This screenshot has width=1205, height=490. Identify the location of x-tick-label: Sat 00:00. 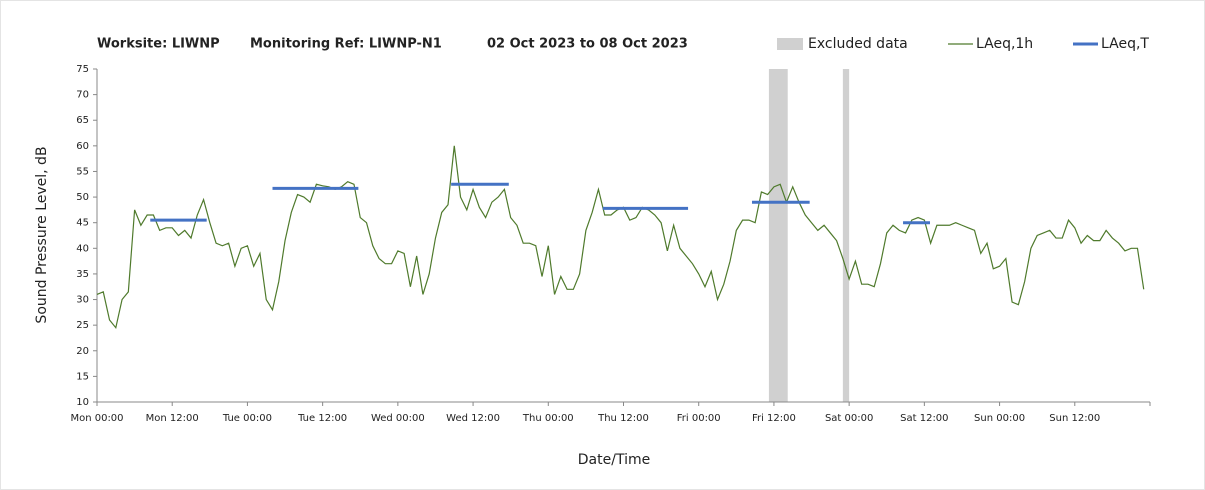
(849, 418).